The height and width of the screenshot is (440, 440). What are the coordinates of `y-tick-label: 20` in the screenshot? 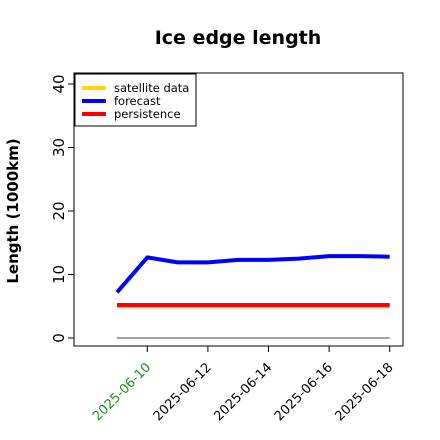 It's located at (59, 210).